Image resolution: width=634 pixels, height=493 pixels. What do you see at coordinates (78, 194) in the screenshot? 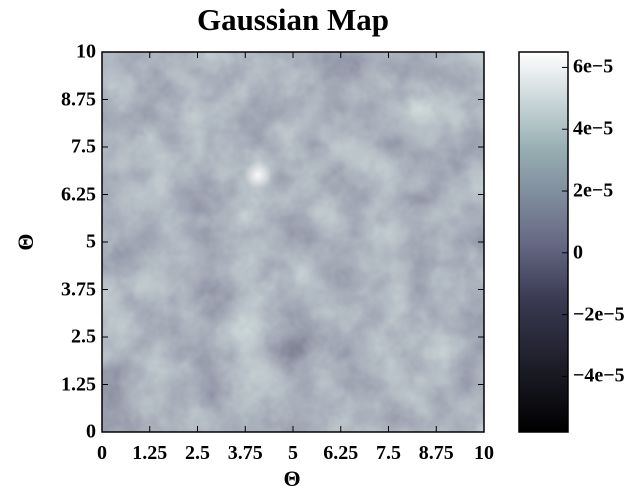
I see `y-tick-label: 6.25` at bounding box center [78, 194].